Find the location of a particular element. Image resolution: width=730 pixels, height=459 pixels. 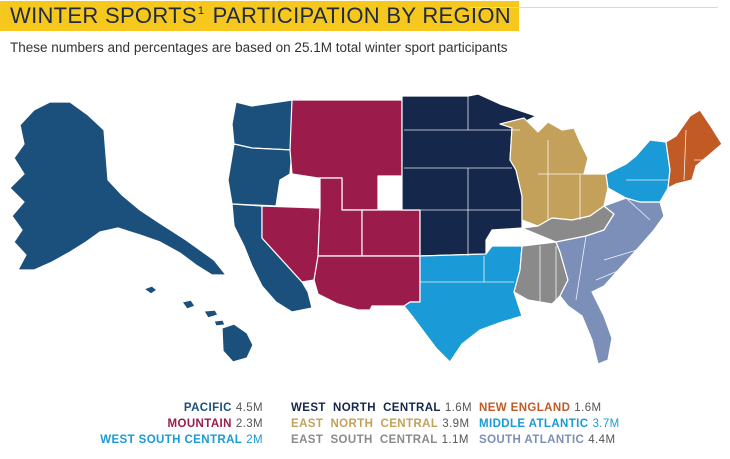

legend-label-west-north-central: WEST NORTH CENTRAL is located at coordinates (366, 408).